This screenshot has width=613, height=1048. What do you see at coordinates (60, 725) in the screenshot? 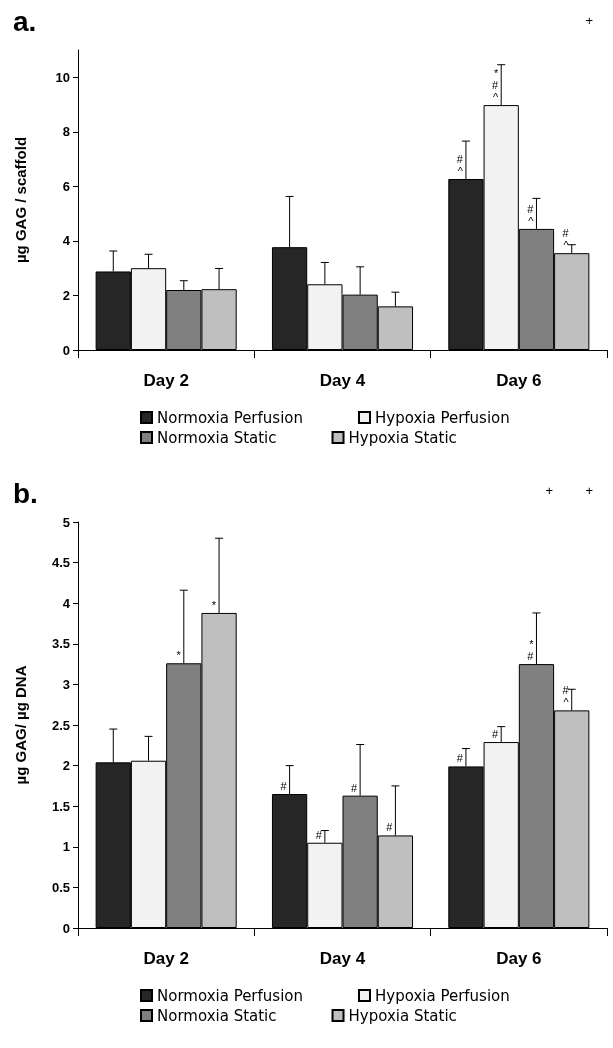
I see `y-tick-label: 2.5` at bounding box center [60, 725].